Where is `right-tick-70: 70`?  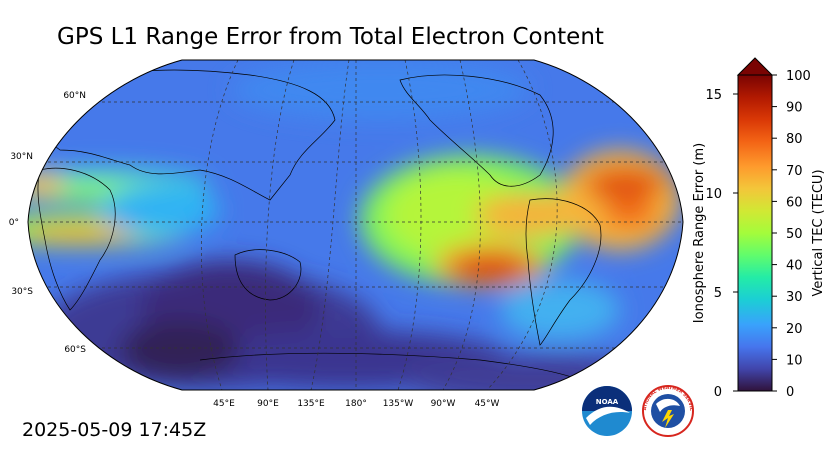
right-tick-70: 70 is located at coordinates (794, 171).